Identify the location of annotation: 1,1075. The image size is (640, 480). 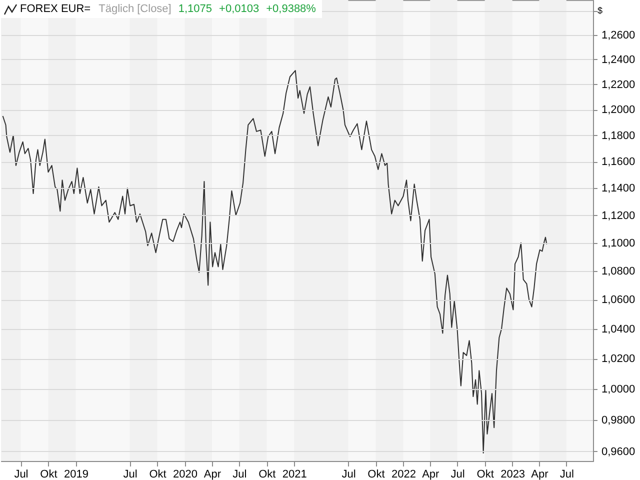
(195, 9).